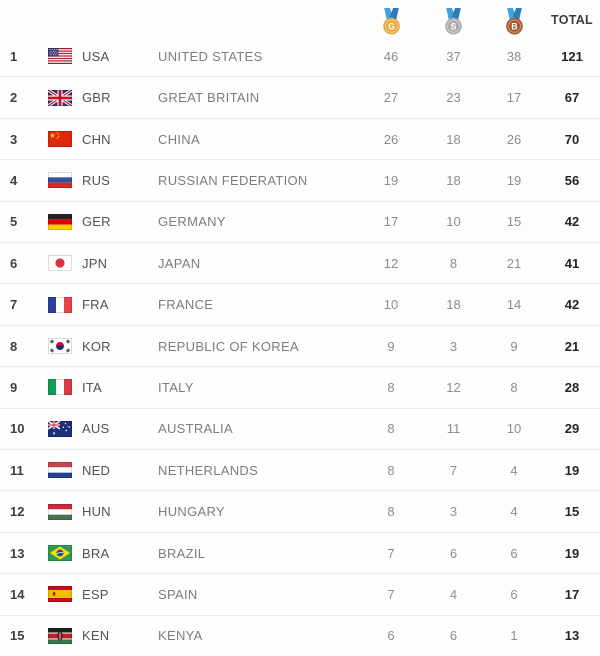 This screenshot has height=656, width=600. What do you see at coordinates (195, 429) in the screenshot?
I see `country-name: AUSTRALIA` at bounding box center [195, 429].